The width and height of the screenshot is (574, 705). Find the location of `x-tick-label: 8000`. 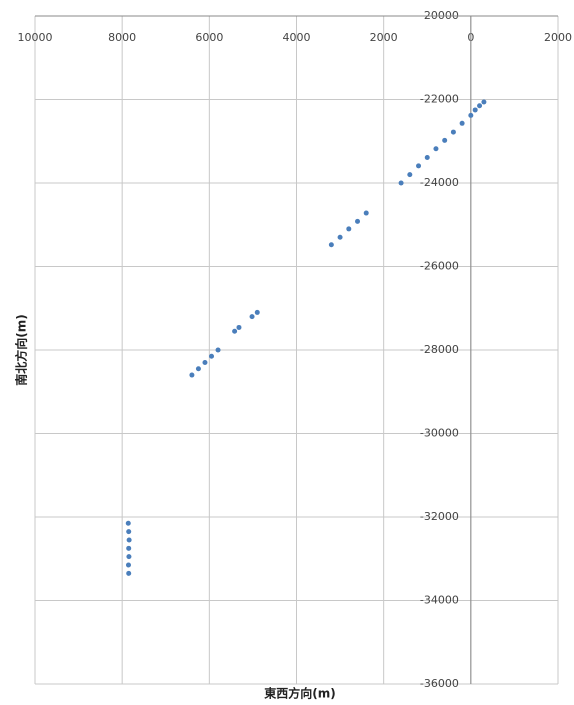

x-tick-label: 8000 is located at coordinates (122, 37).